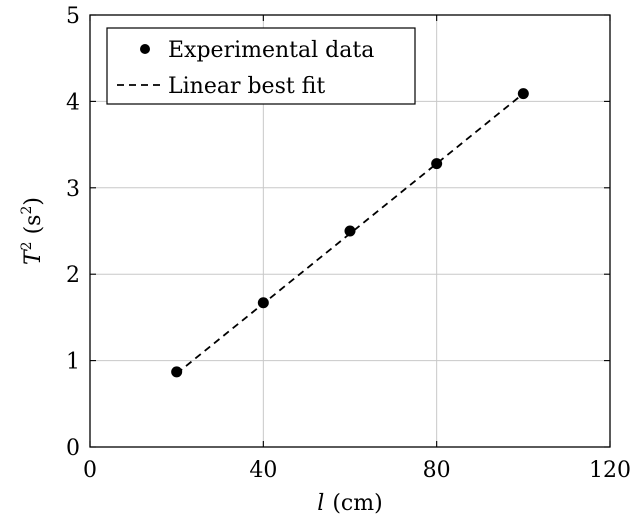 The width and height of the screenshot is (635, 524). What do you see at coordinates (357, 503) in the screenshot?
I see `x-axis-label-unit: (cm)` at bounding box center [357, 503].